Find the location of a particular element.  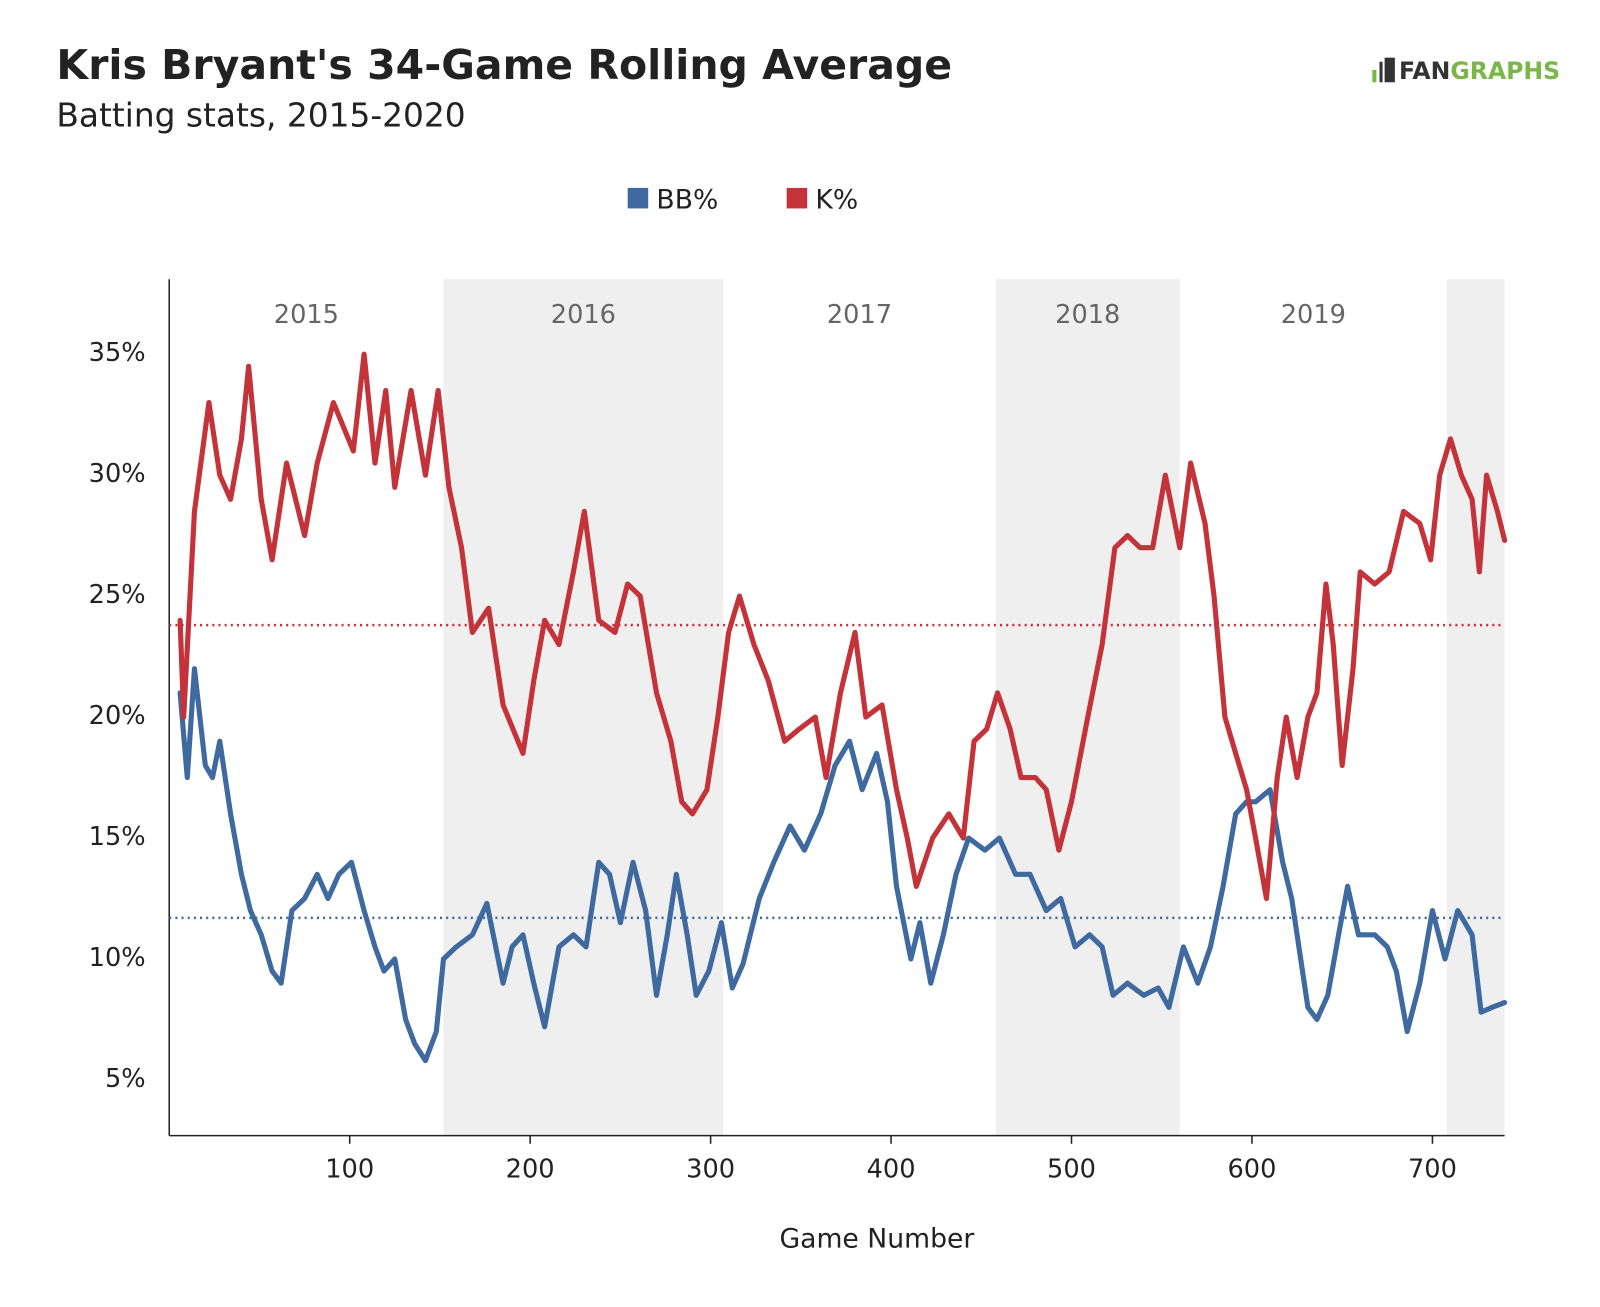

logo-text: GRAPHS is located at coordinates (1505, 71).